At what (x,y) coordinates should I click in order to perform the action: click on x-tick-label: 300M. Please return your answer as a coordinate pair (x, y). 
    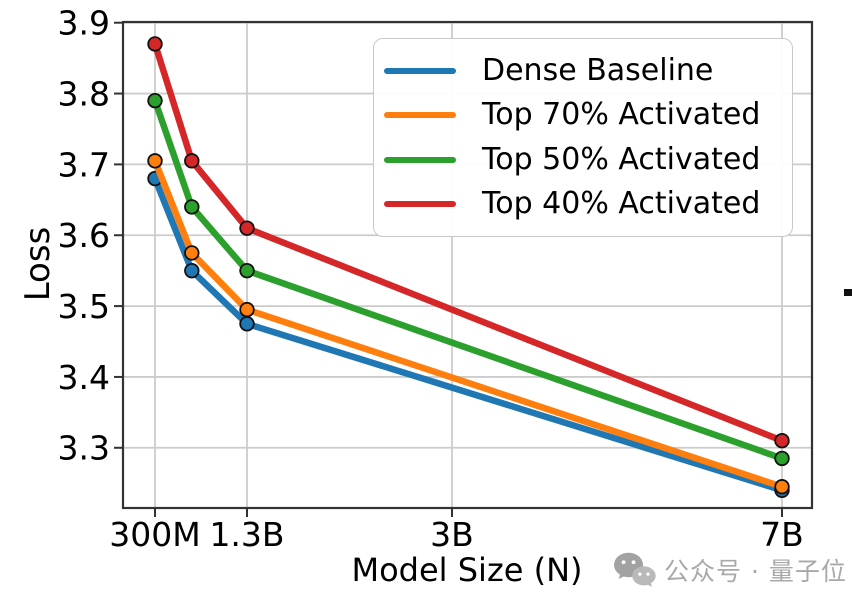
    Looking at the image, I should click on (154, 534).